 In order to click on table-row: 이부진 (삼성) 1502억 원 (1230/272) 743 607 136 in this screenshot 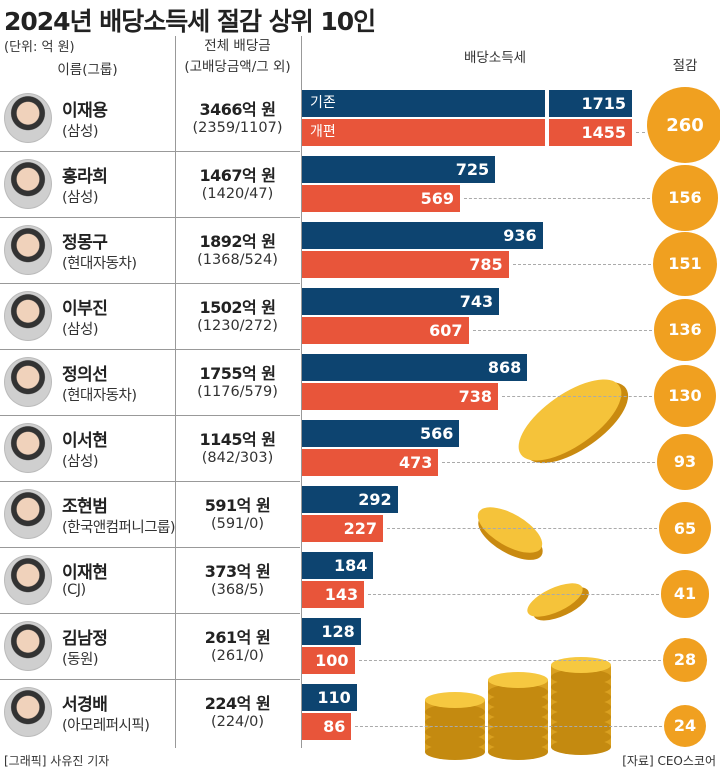, I will do `click(360, 322)`.